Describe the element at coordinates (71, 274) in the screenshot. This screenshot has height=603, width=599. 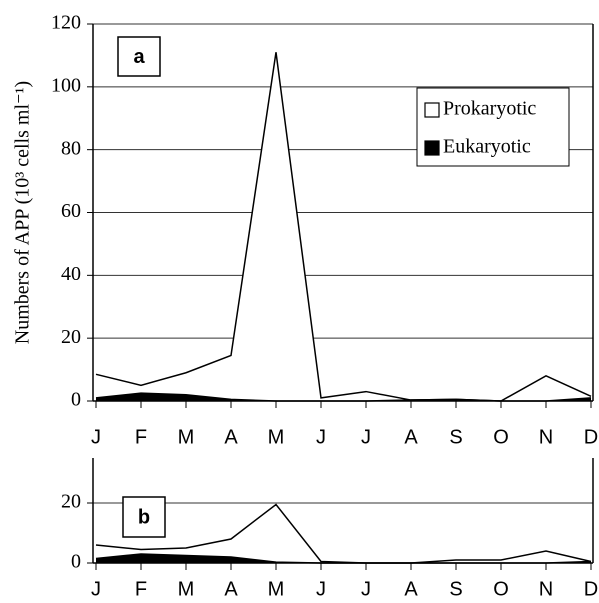
I see `y-tick-label: 40` at that location.